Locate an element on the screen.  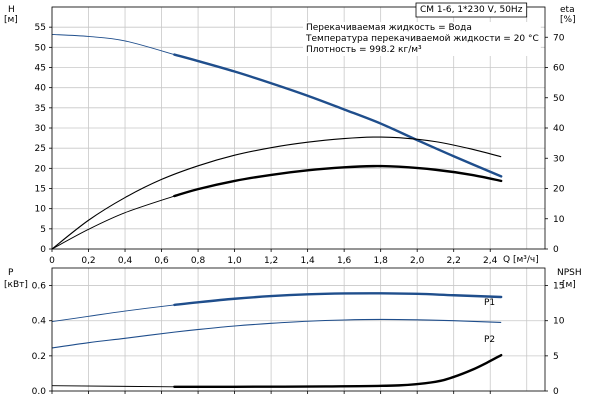
y-left-tick-label: 45 is located at coordinates (40, 69).